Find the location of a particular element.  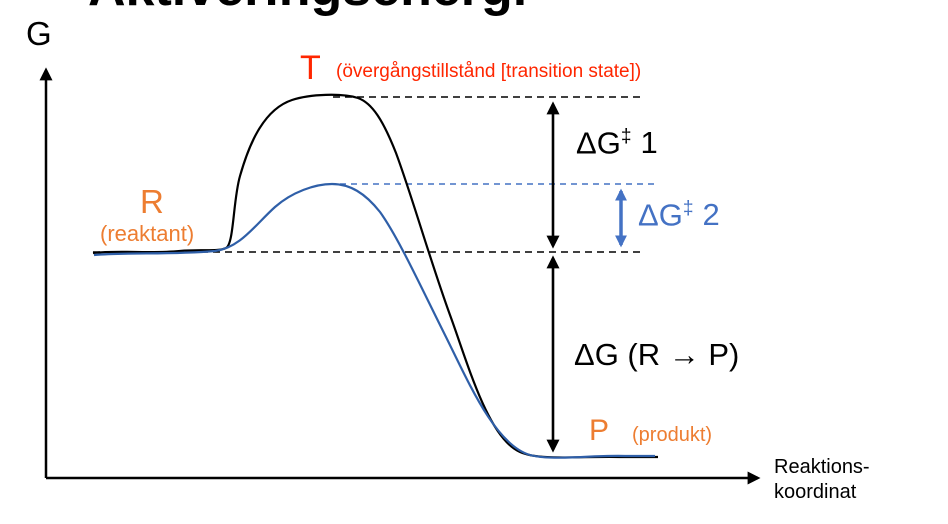

activation-energy-2-label: ΔG‡ 2 is located at coordinates (679, 215).